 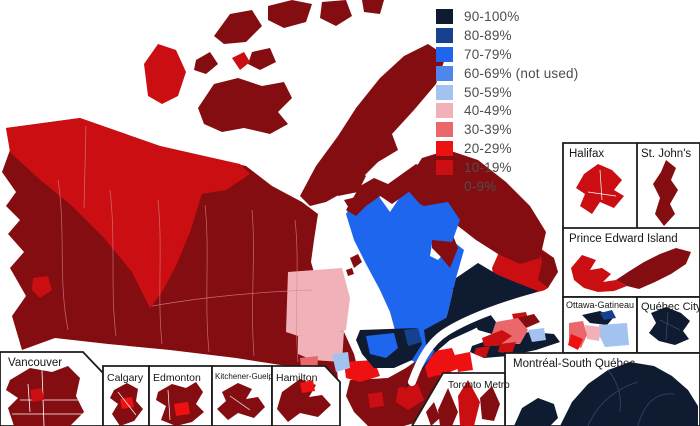 What do you see at coordinates (387, 190) in the screenshot?
I see `region-ungava-cap` at bounding box center [387, 190].